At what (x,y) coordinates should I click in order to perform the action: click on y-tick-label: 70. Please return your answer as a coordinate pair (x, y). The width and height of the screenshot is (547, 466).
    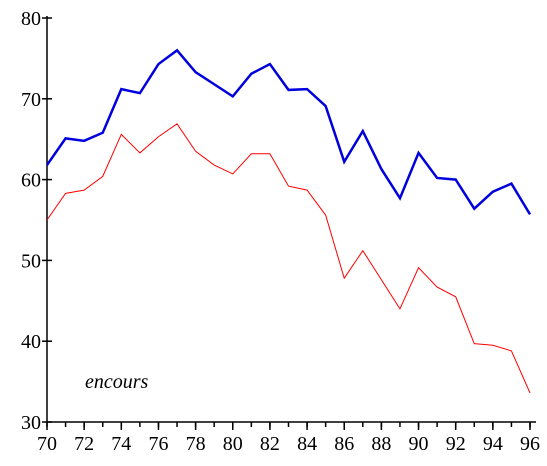
    Looking at the image, I should click on (31, 100).